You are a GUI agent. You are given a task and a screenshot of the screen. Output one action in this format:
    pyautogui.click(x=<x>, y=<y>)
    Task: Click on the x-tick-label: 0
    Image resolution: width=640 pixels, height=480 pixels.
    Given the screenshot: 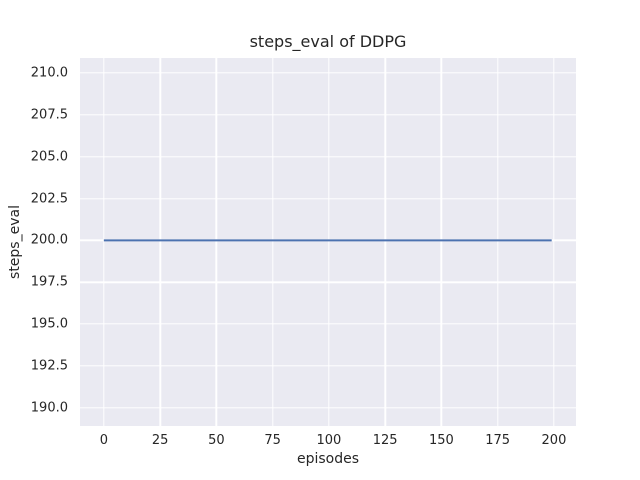 What is the action you would take?
    pyautogui.click(x=103, y=440)
    